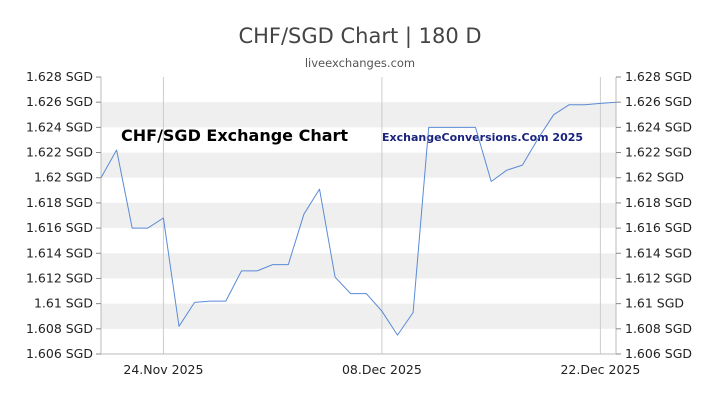 This screenshot has height=405, width=720. What do you see at coordinates (59, 126) in the screenshot?
I see `y-tick-label: 1.624 SGD` at bounding box center [59, 126].